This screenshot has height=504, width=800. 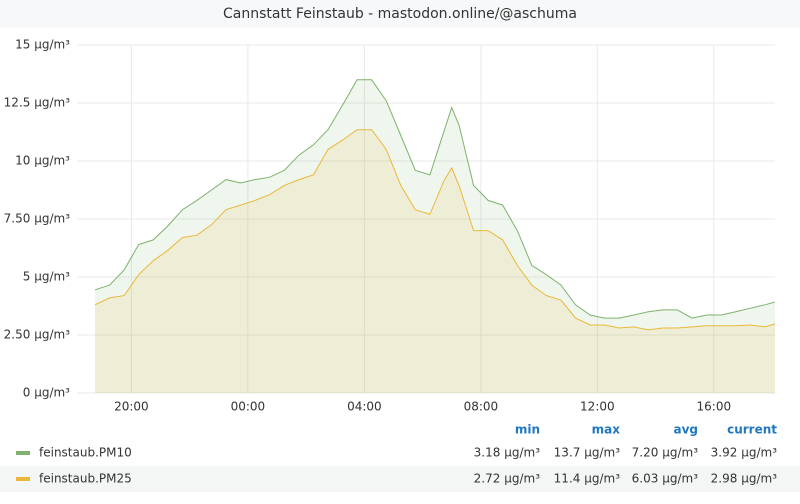 What do you see at coordinates (400, 479) in the screenshot?
I see `legend-row-bg` at bounding box center [400, 479].